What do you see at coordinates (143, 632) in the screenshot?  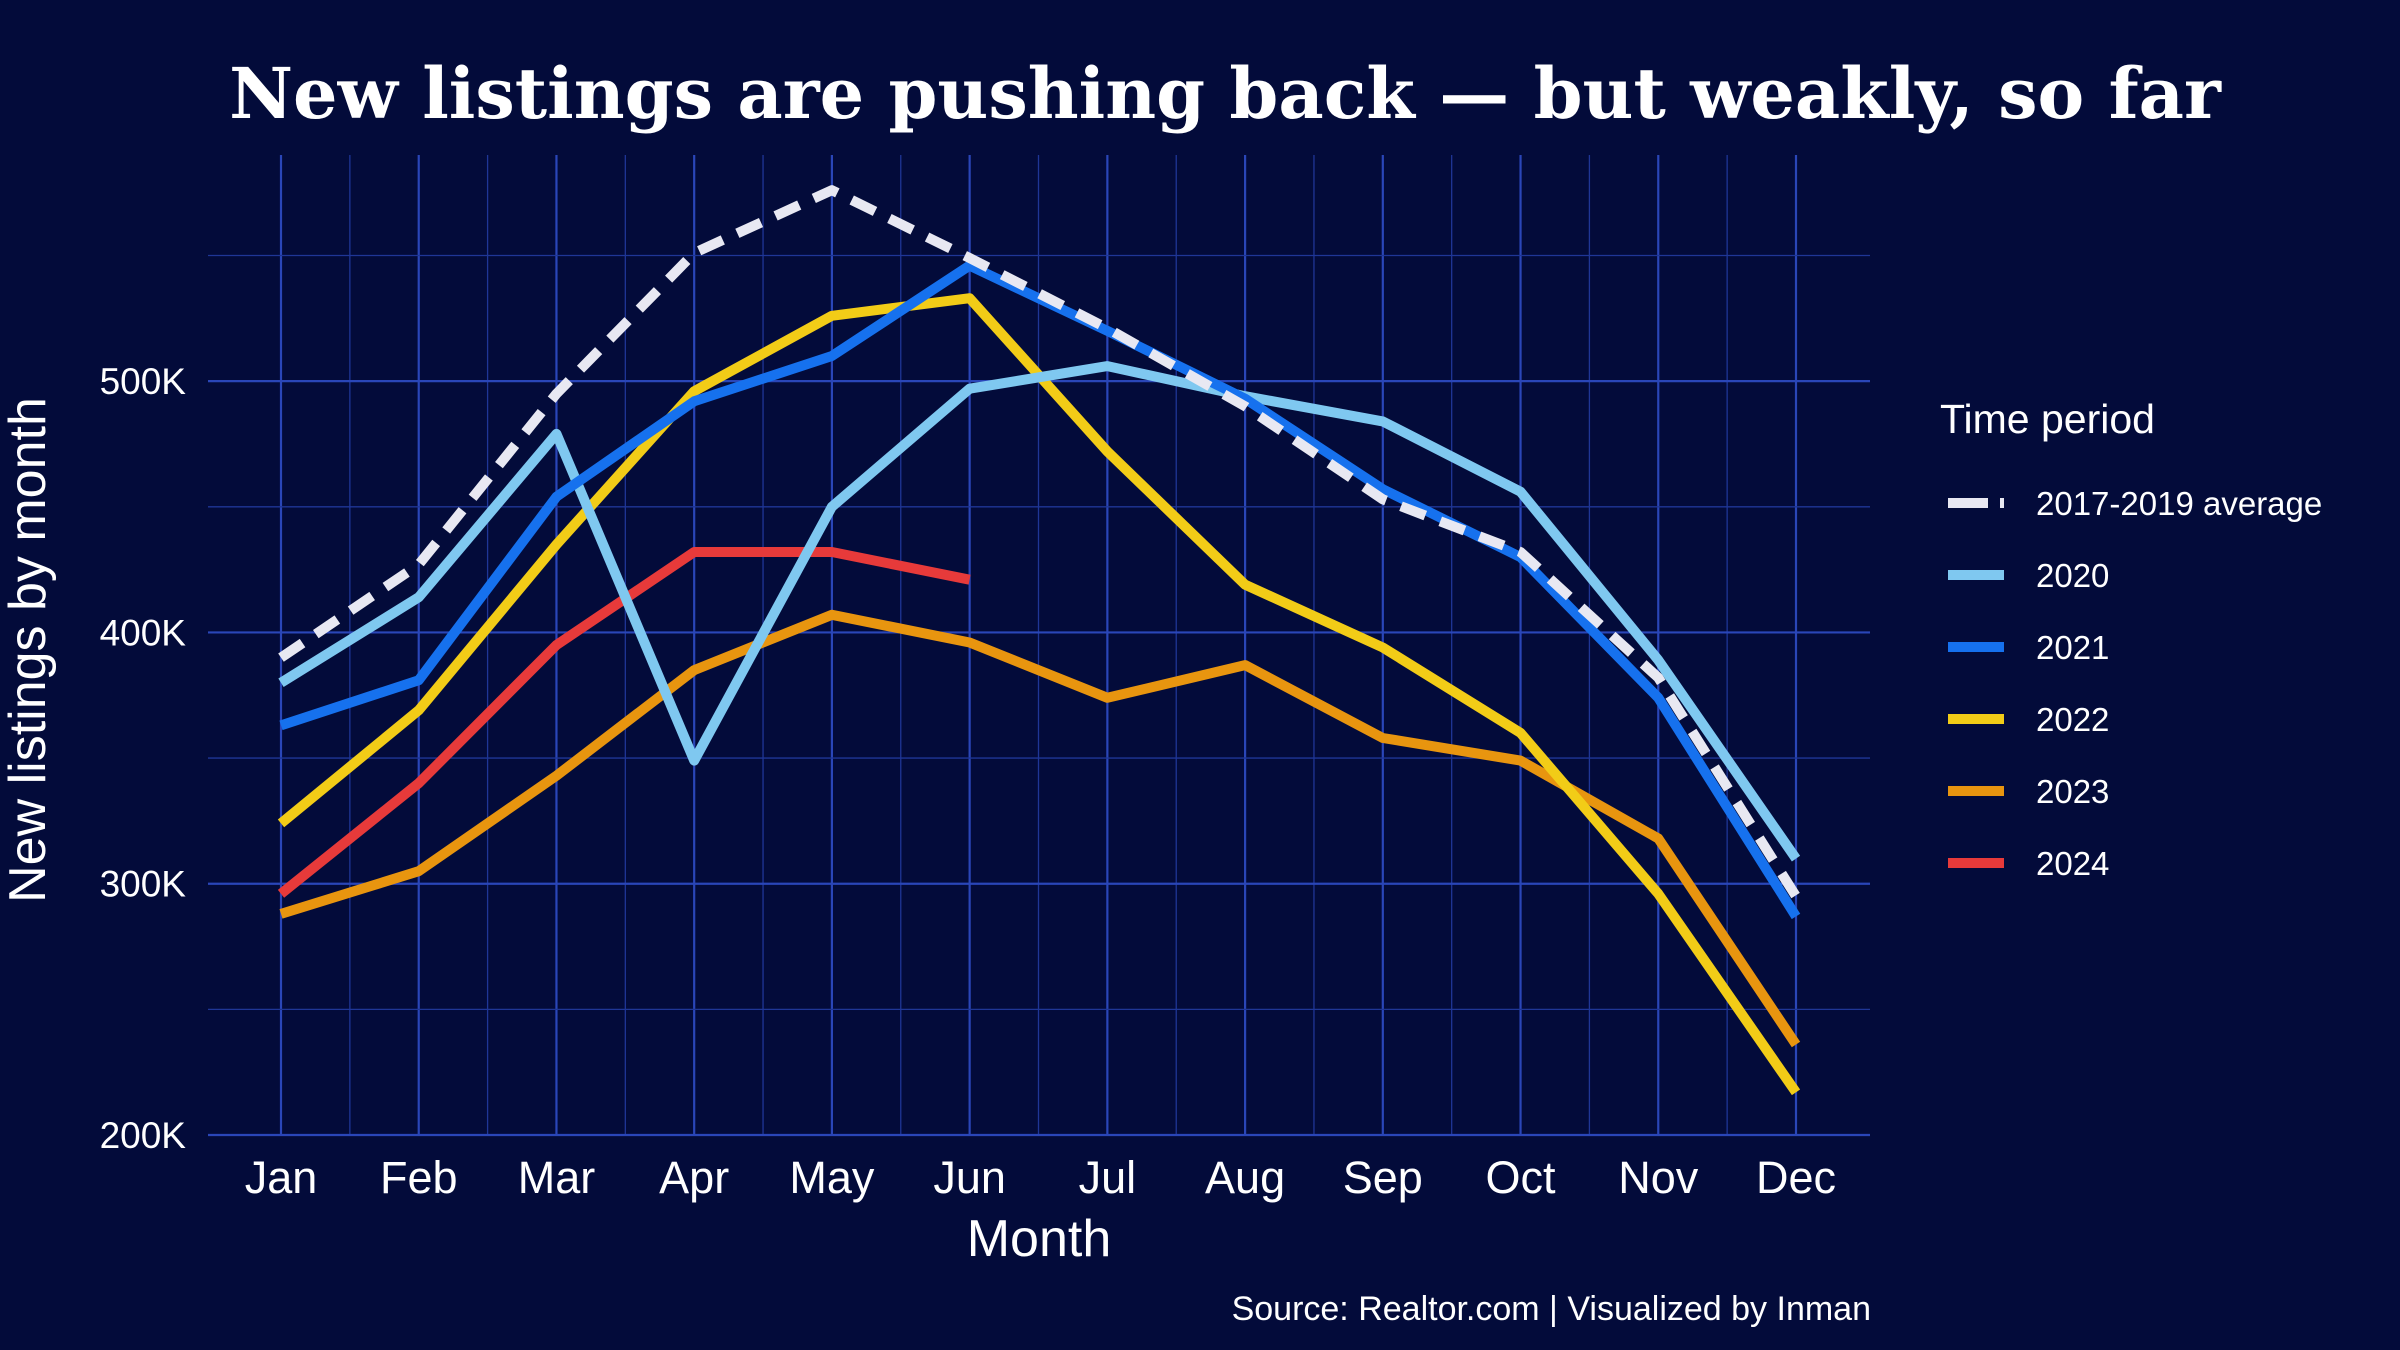 I see `y-tick-label: 400K` at bounding box center [143, 632].